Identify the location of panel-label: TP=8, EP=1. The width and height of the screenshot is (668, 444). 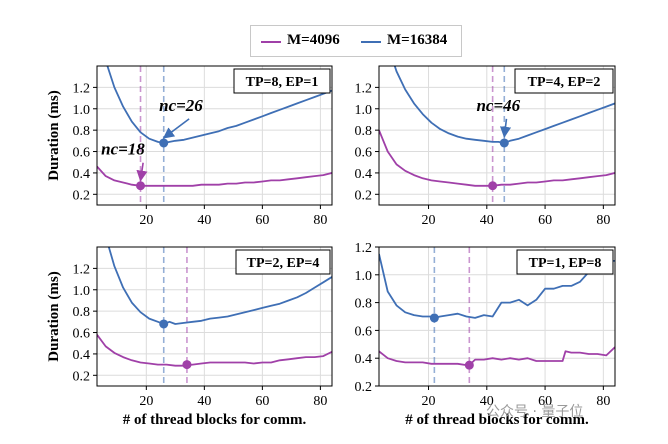
(282, 82).